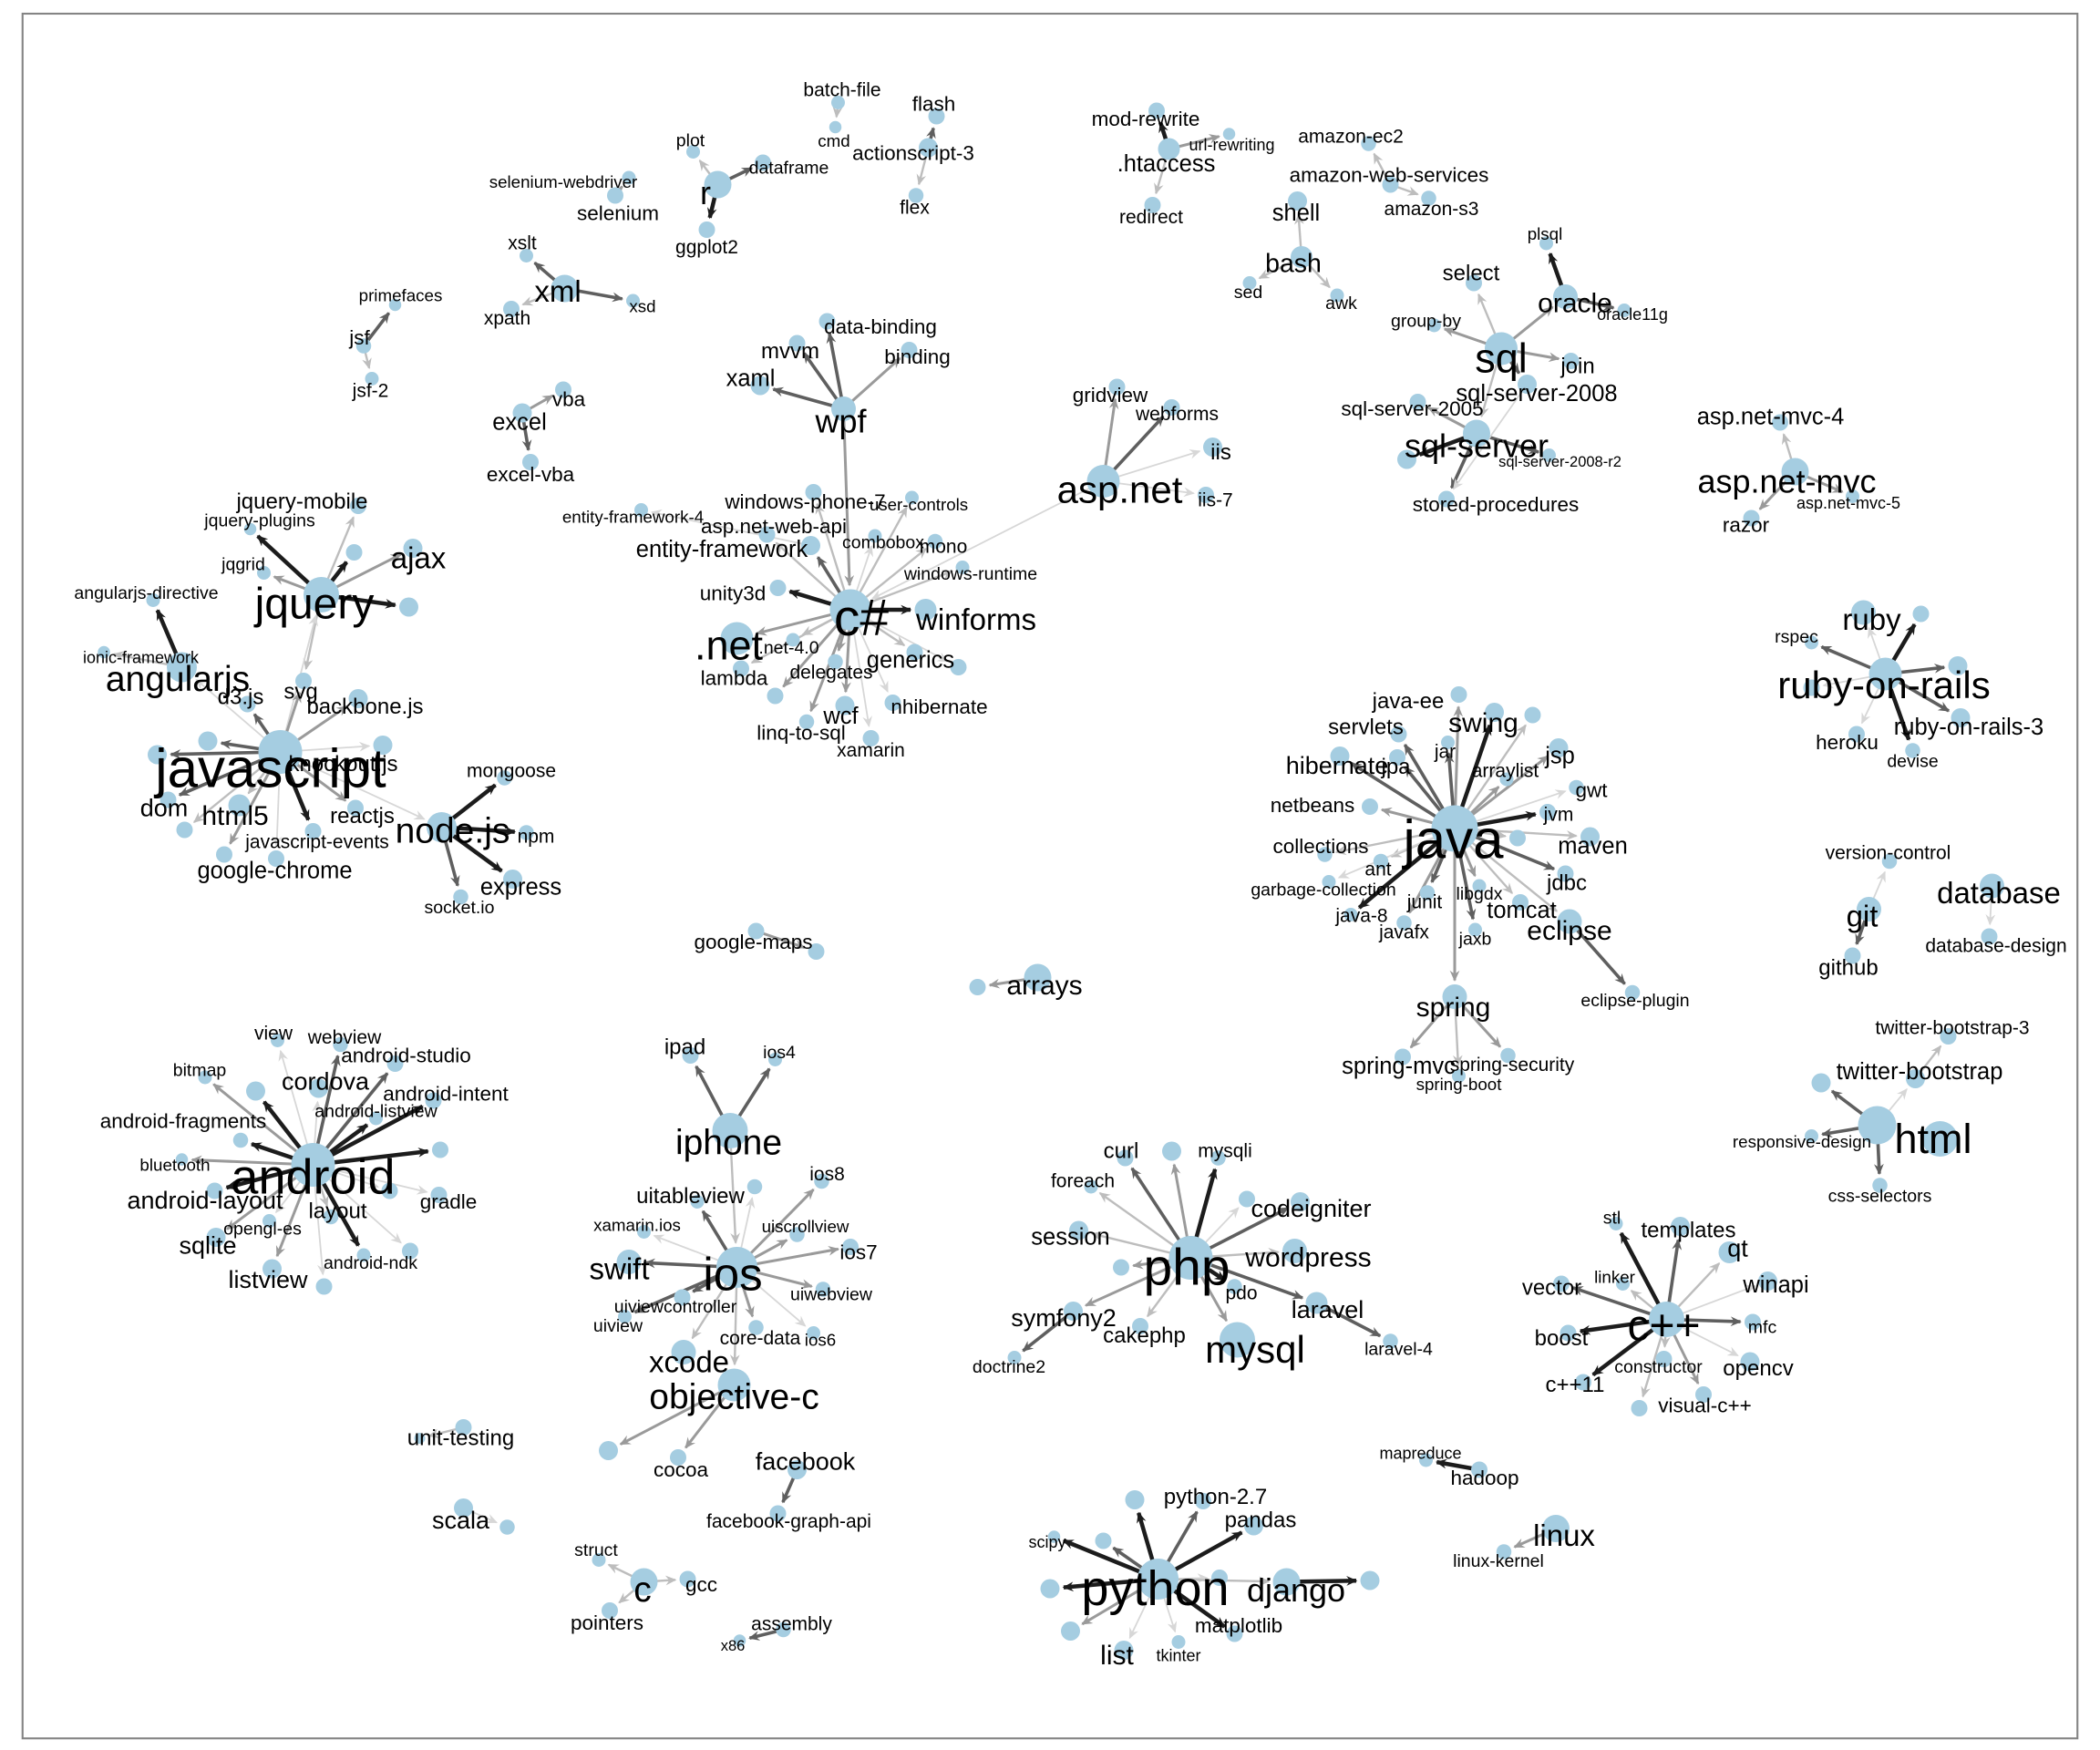 The height and width of the screenshot is (1750, 2100). What do you see at coordinates (875, 536) in the screenshot?
I see `node-combobox` at bounding box center [875, 536].